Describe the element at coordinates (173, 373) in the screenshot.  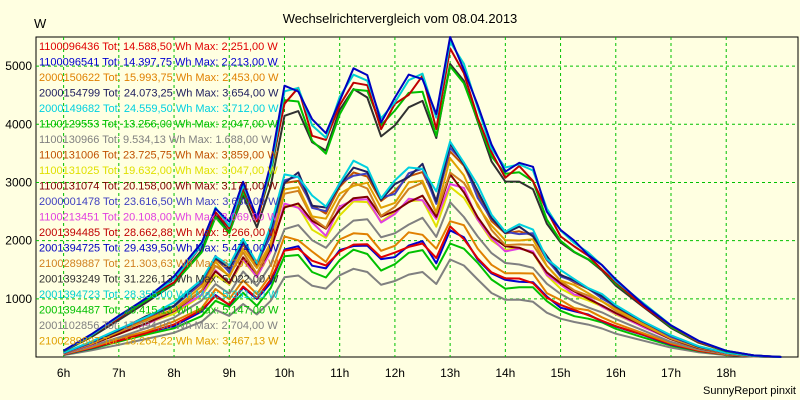
I see `x-tick-label: 8h` at that location.